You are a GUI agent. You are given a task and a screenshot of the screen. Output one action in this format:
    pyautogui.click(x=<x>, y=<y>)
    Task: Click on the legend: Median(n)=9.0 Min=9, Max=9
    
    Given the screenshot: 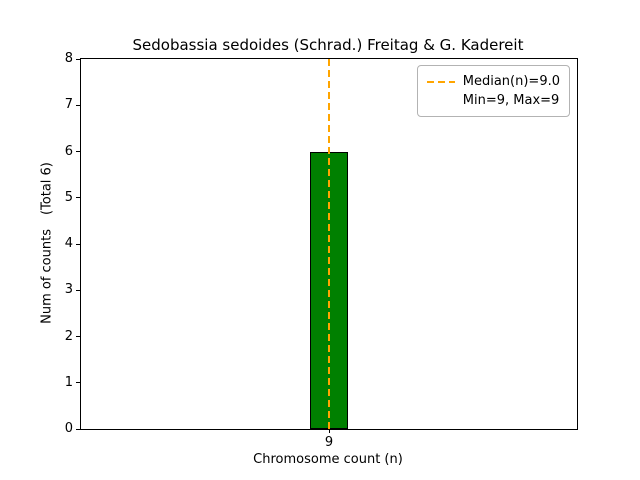 What is the action you would take?
    pyautogui.click(x=493, y=91)
    